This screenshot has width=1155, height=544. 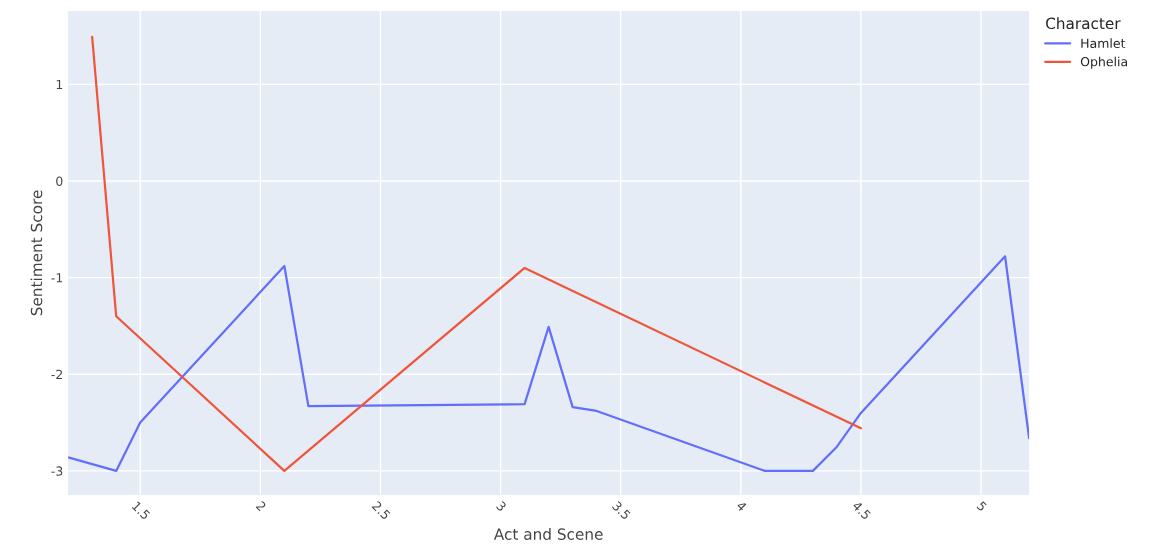 What do you see at coordinates (621, 510) in the screenshot?
I see `x-tick-label: 3.5` at bounding box center [621, 510].